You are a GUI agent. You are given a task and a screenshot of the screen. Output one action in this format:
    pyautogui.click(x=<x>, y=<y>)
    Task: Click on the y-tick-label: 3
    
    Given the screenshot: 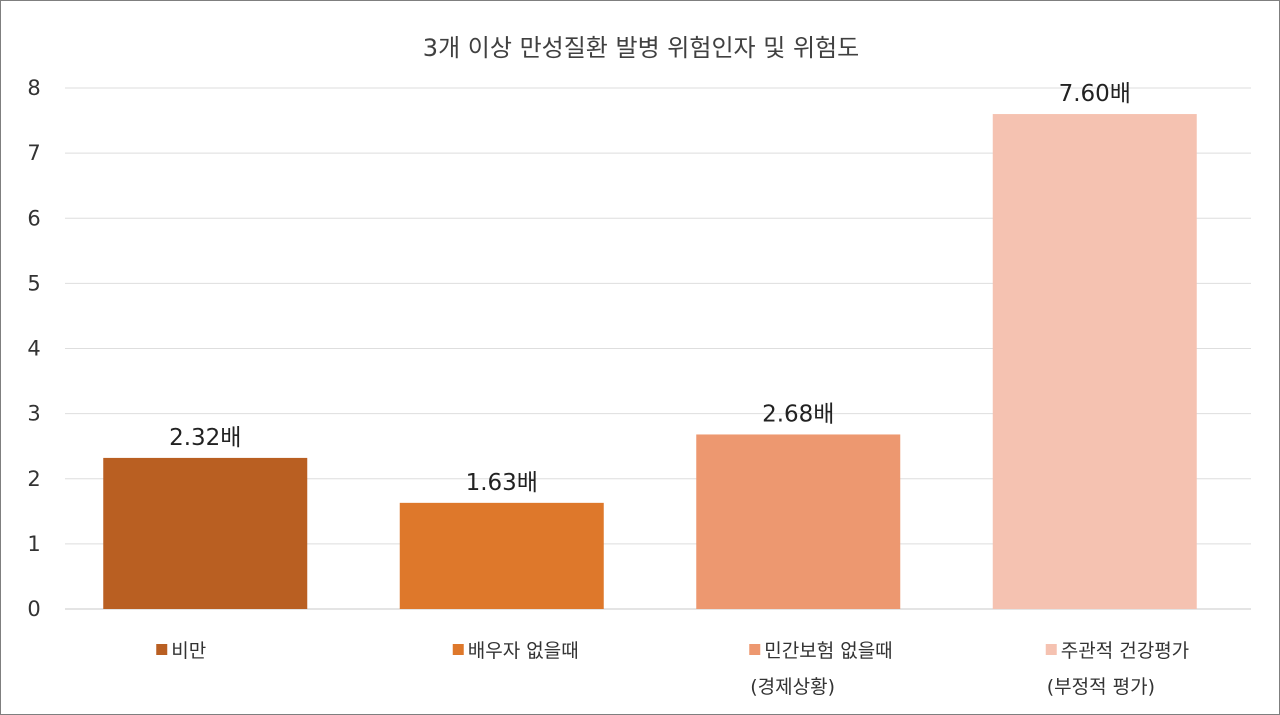 What is the action you would take?
    pyautogui.click(x=33, y=414)
    